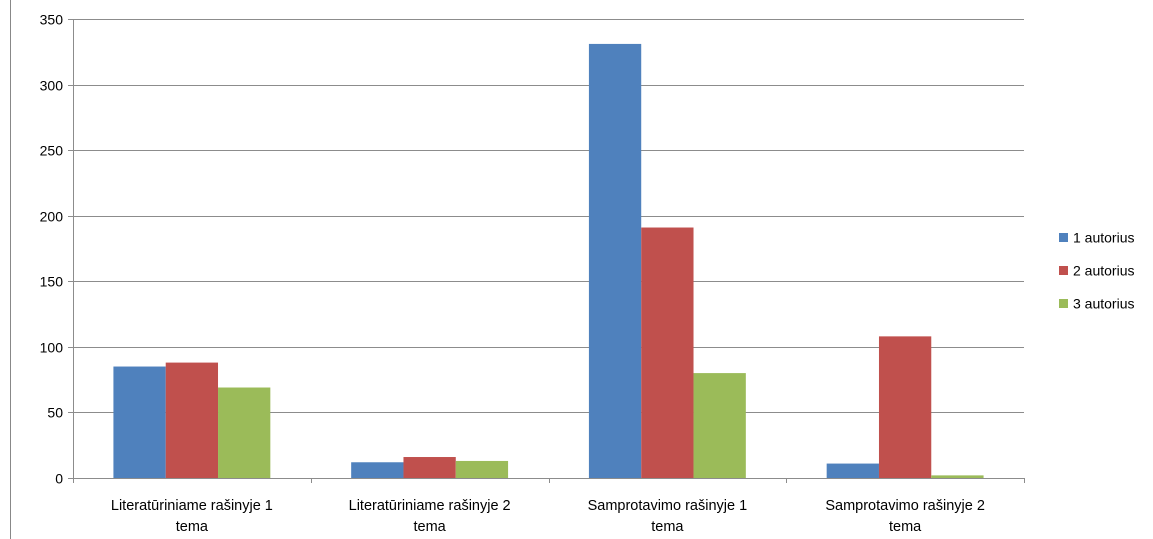 This screenshot has height=539, width=1153. I want to click on chart-border-left, so click(10, 269).